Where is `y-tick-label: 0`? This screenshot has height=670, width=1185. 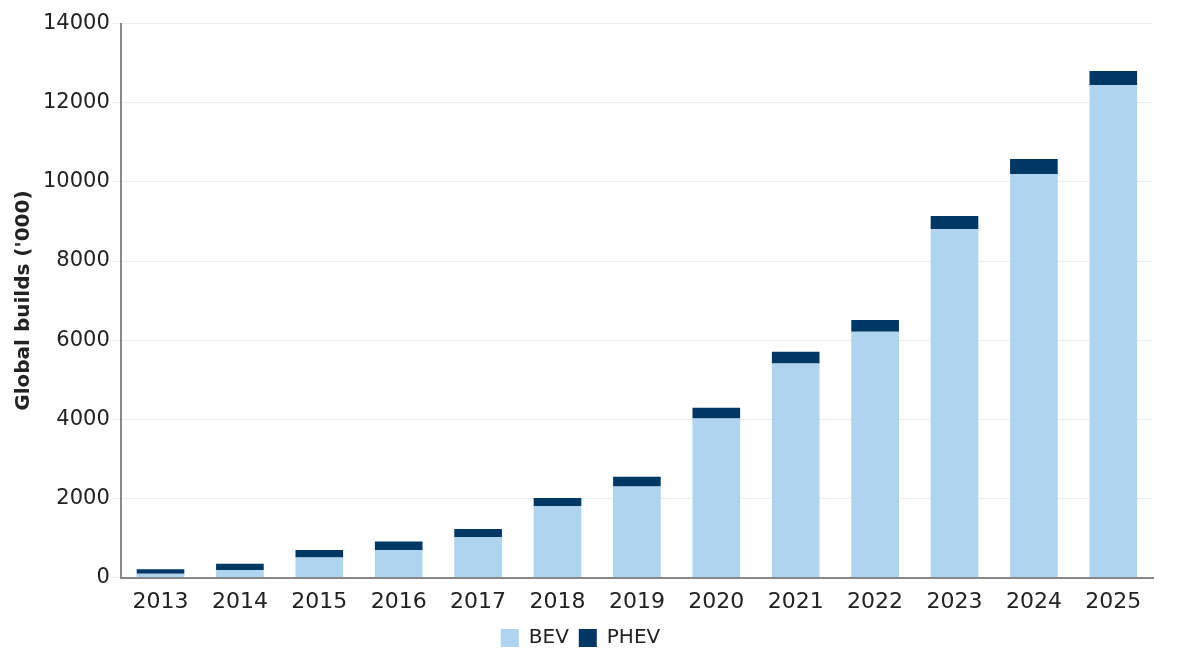 y-tick-label: 0 is located at coordinates (103, 576).